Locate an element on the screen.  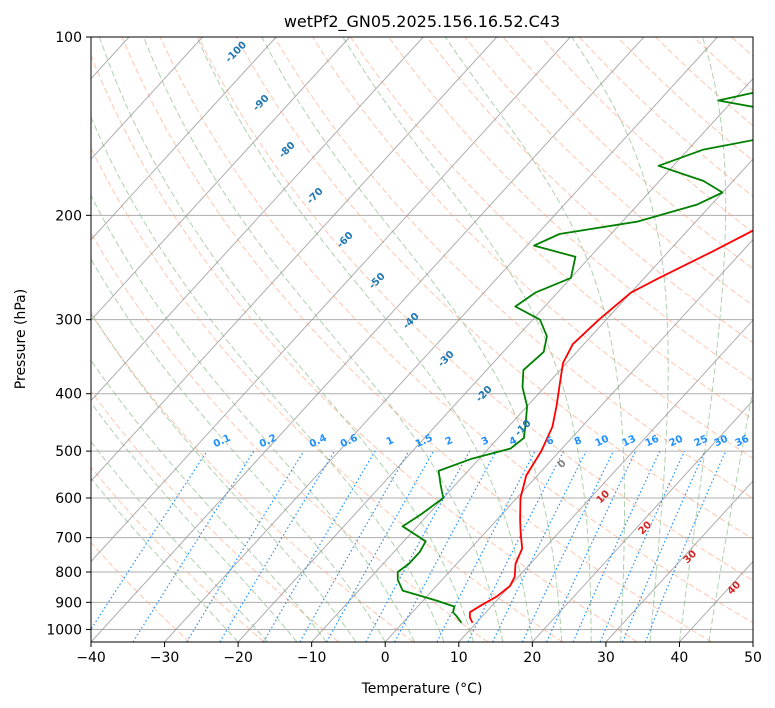
x-tick-label: 10 is located at coordinates (459, 658).